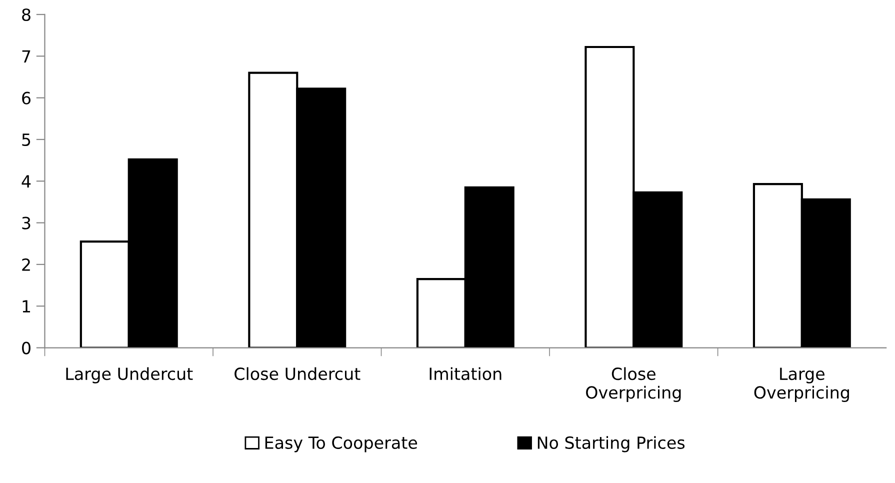 Image resolution: width=895 pixels, height=483 pixels. I want to click on x-tick-label: Imitation, so click(466, 373).